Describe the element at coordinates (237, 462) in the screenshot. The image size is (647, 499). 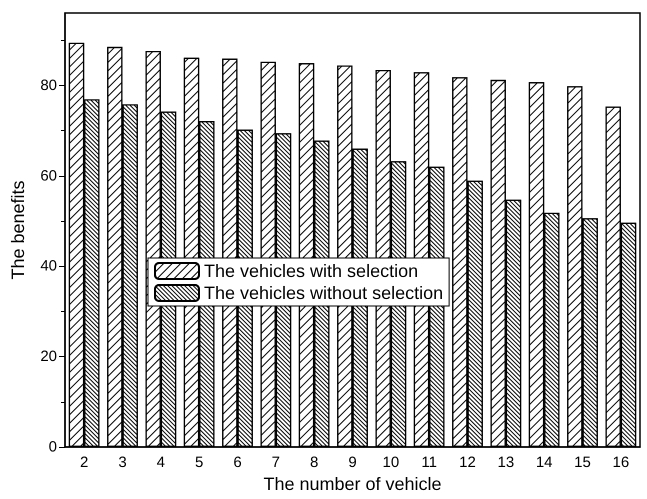
I see `x-tick-label: 6` at that location.